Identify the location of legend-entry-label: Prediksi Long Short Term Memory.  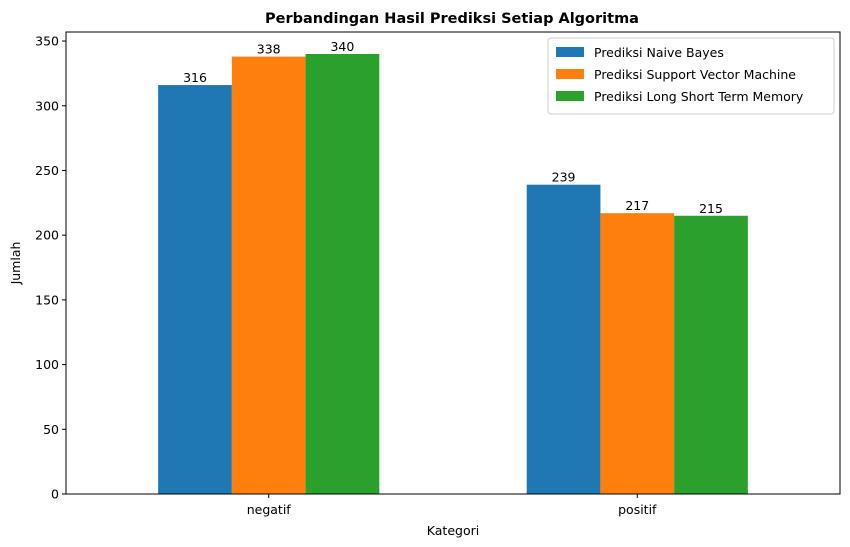
(699, 96).